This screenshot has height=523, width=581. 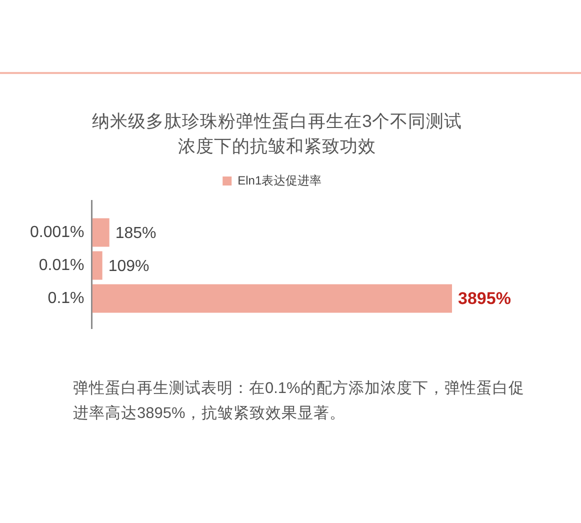 What do you see at coordinates (61, 265) in the screenshot?
I see `y-tick-label: 0.01%` at bounding box center [61, 265].